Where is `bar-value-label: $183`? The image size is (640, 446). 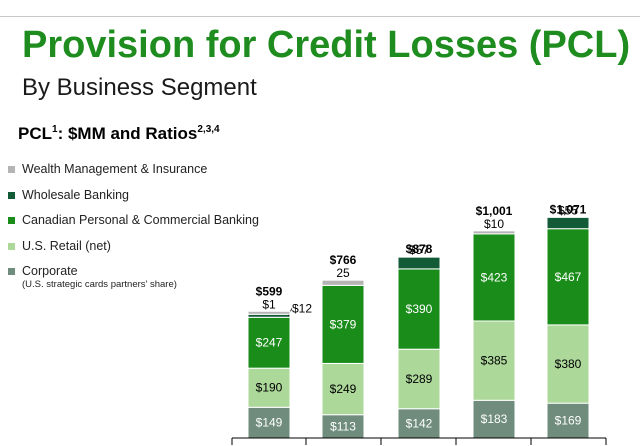 bar-value-label: $183 is located at coordinates (494, 419).